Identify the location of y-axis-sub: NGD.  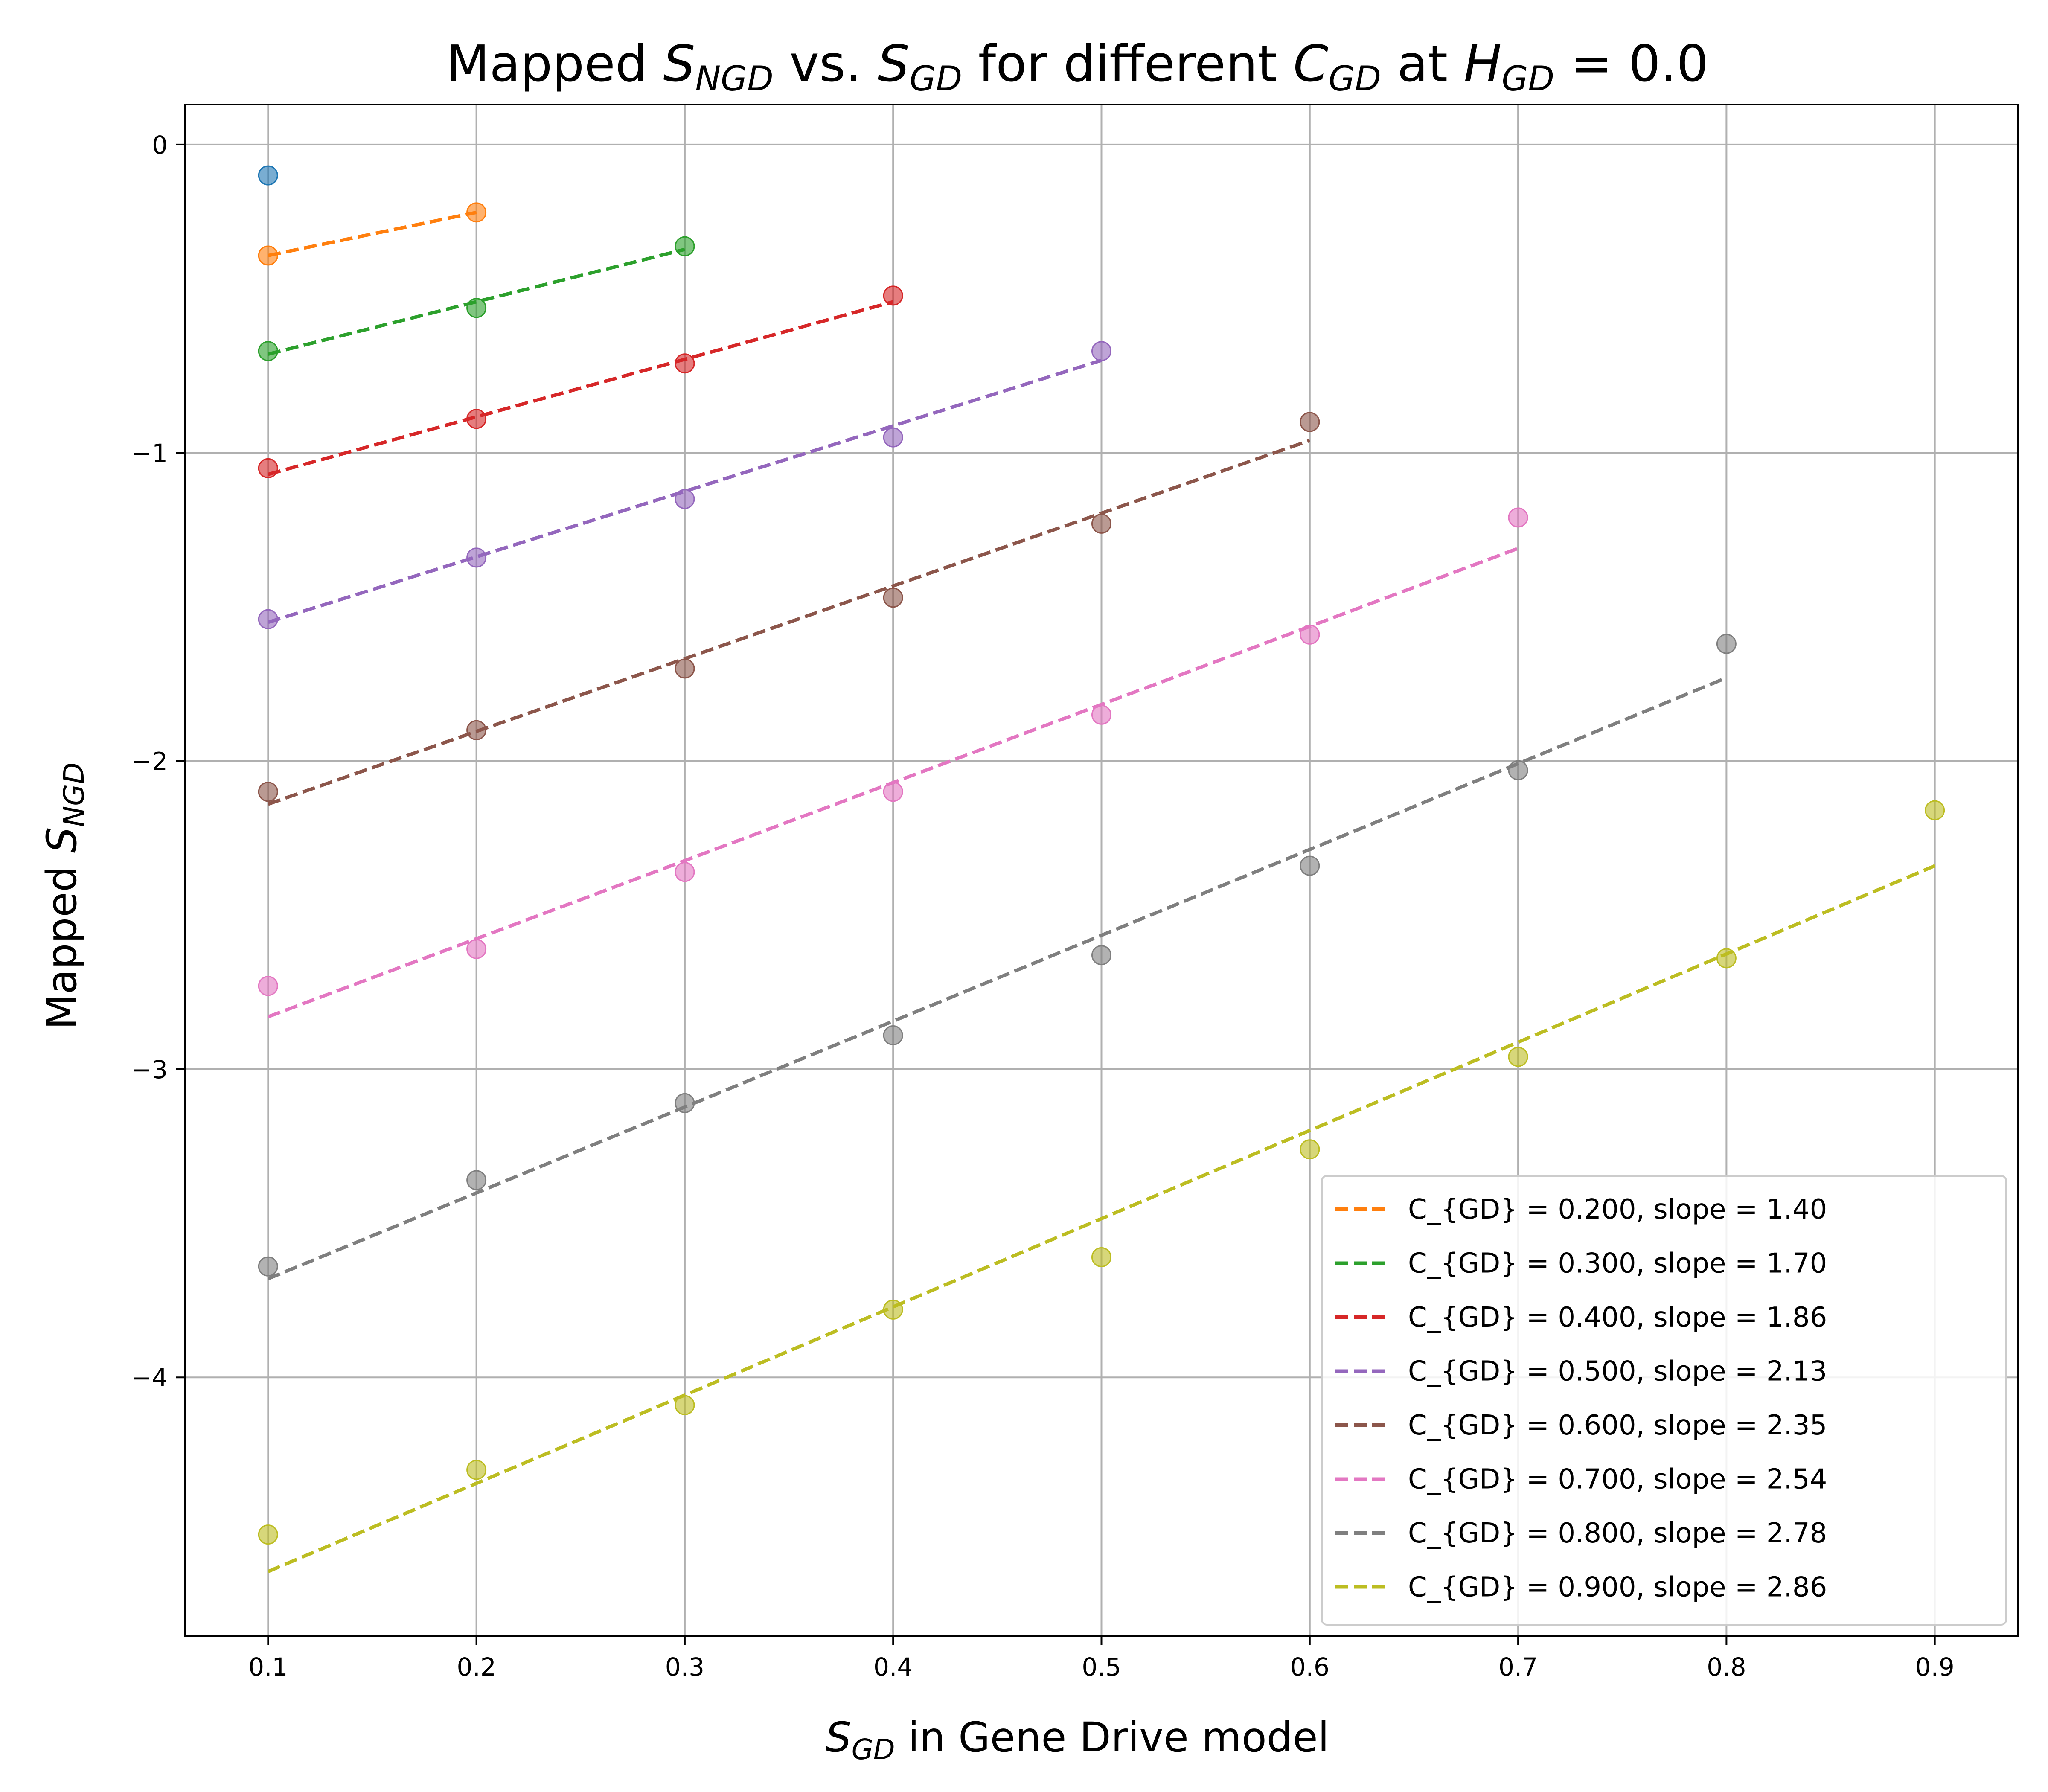
(74, 794).